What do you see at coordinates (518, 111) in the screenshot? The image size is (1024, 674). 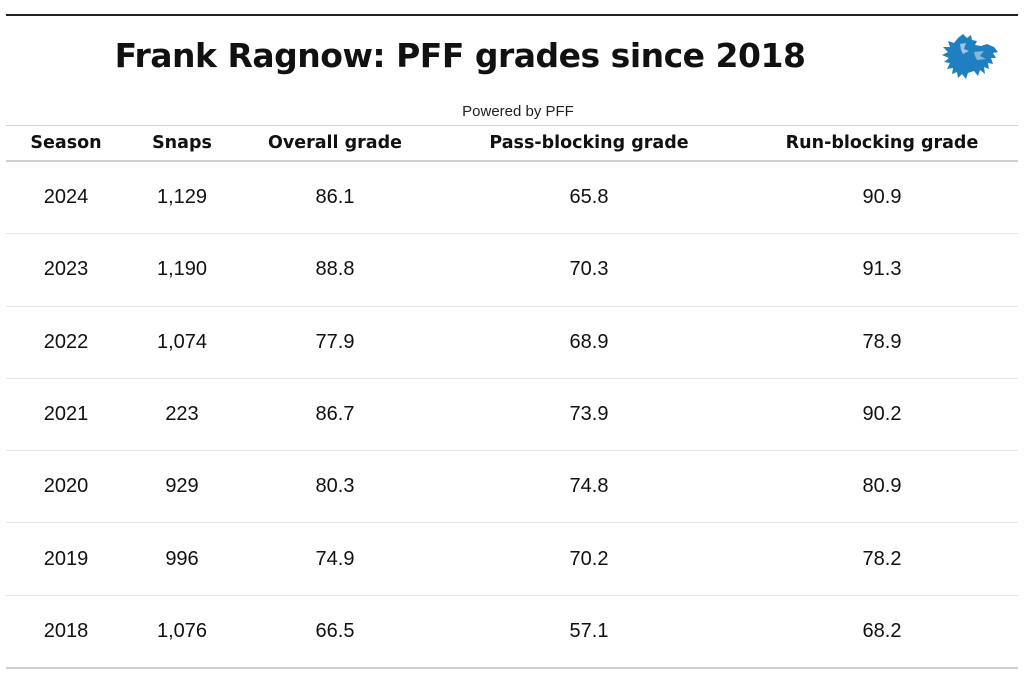 I see `chart-subtitle: Powered by PFF` at bounding box center [518, 111].